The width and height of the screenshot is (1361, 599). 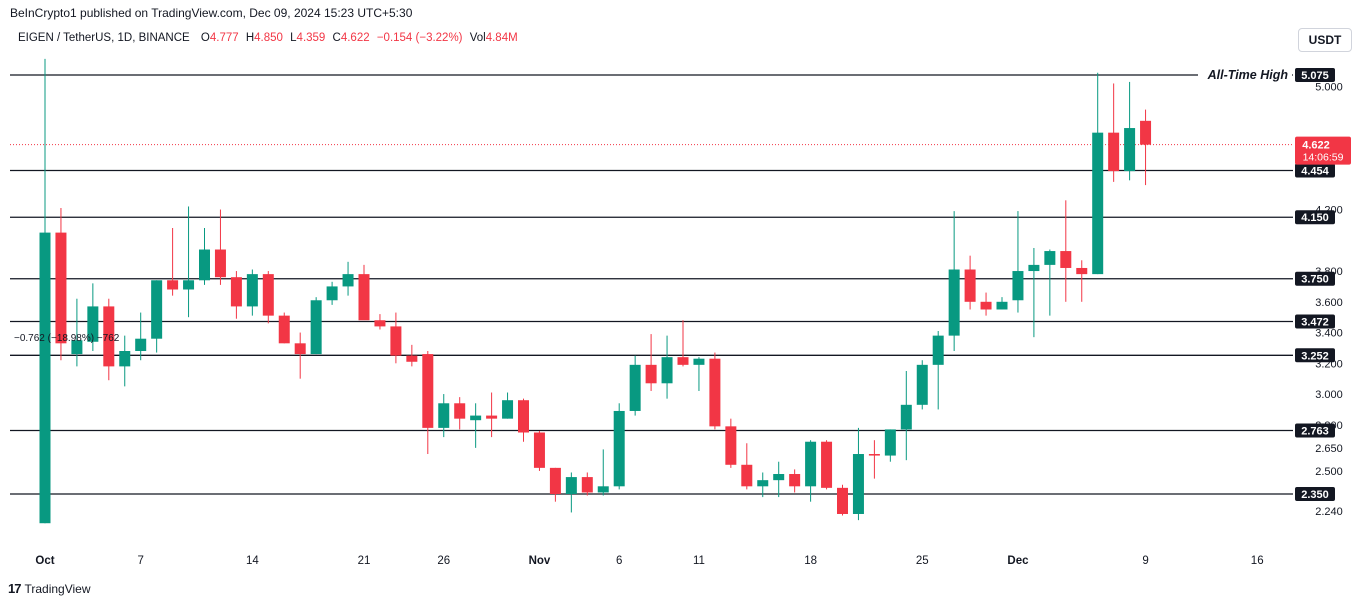 I want to click on level-price-label: 2.350, so click(x=1315, y=495).